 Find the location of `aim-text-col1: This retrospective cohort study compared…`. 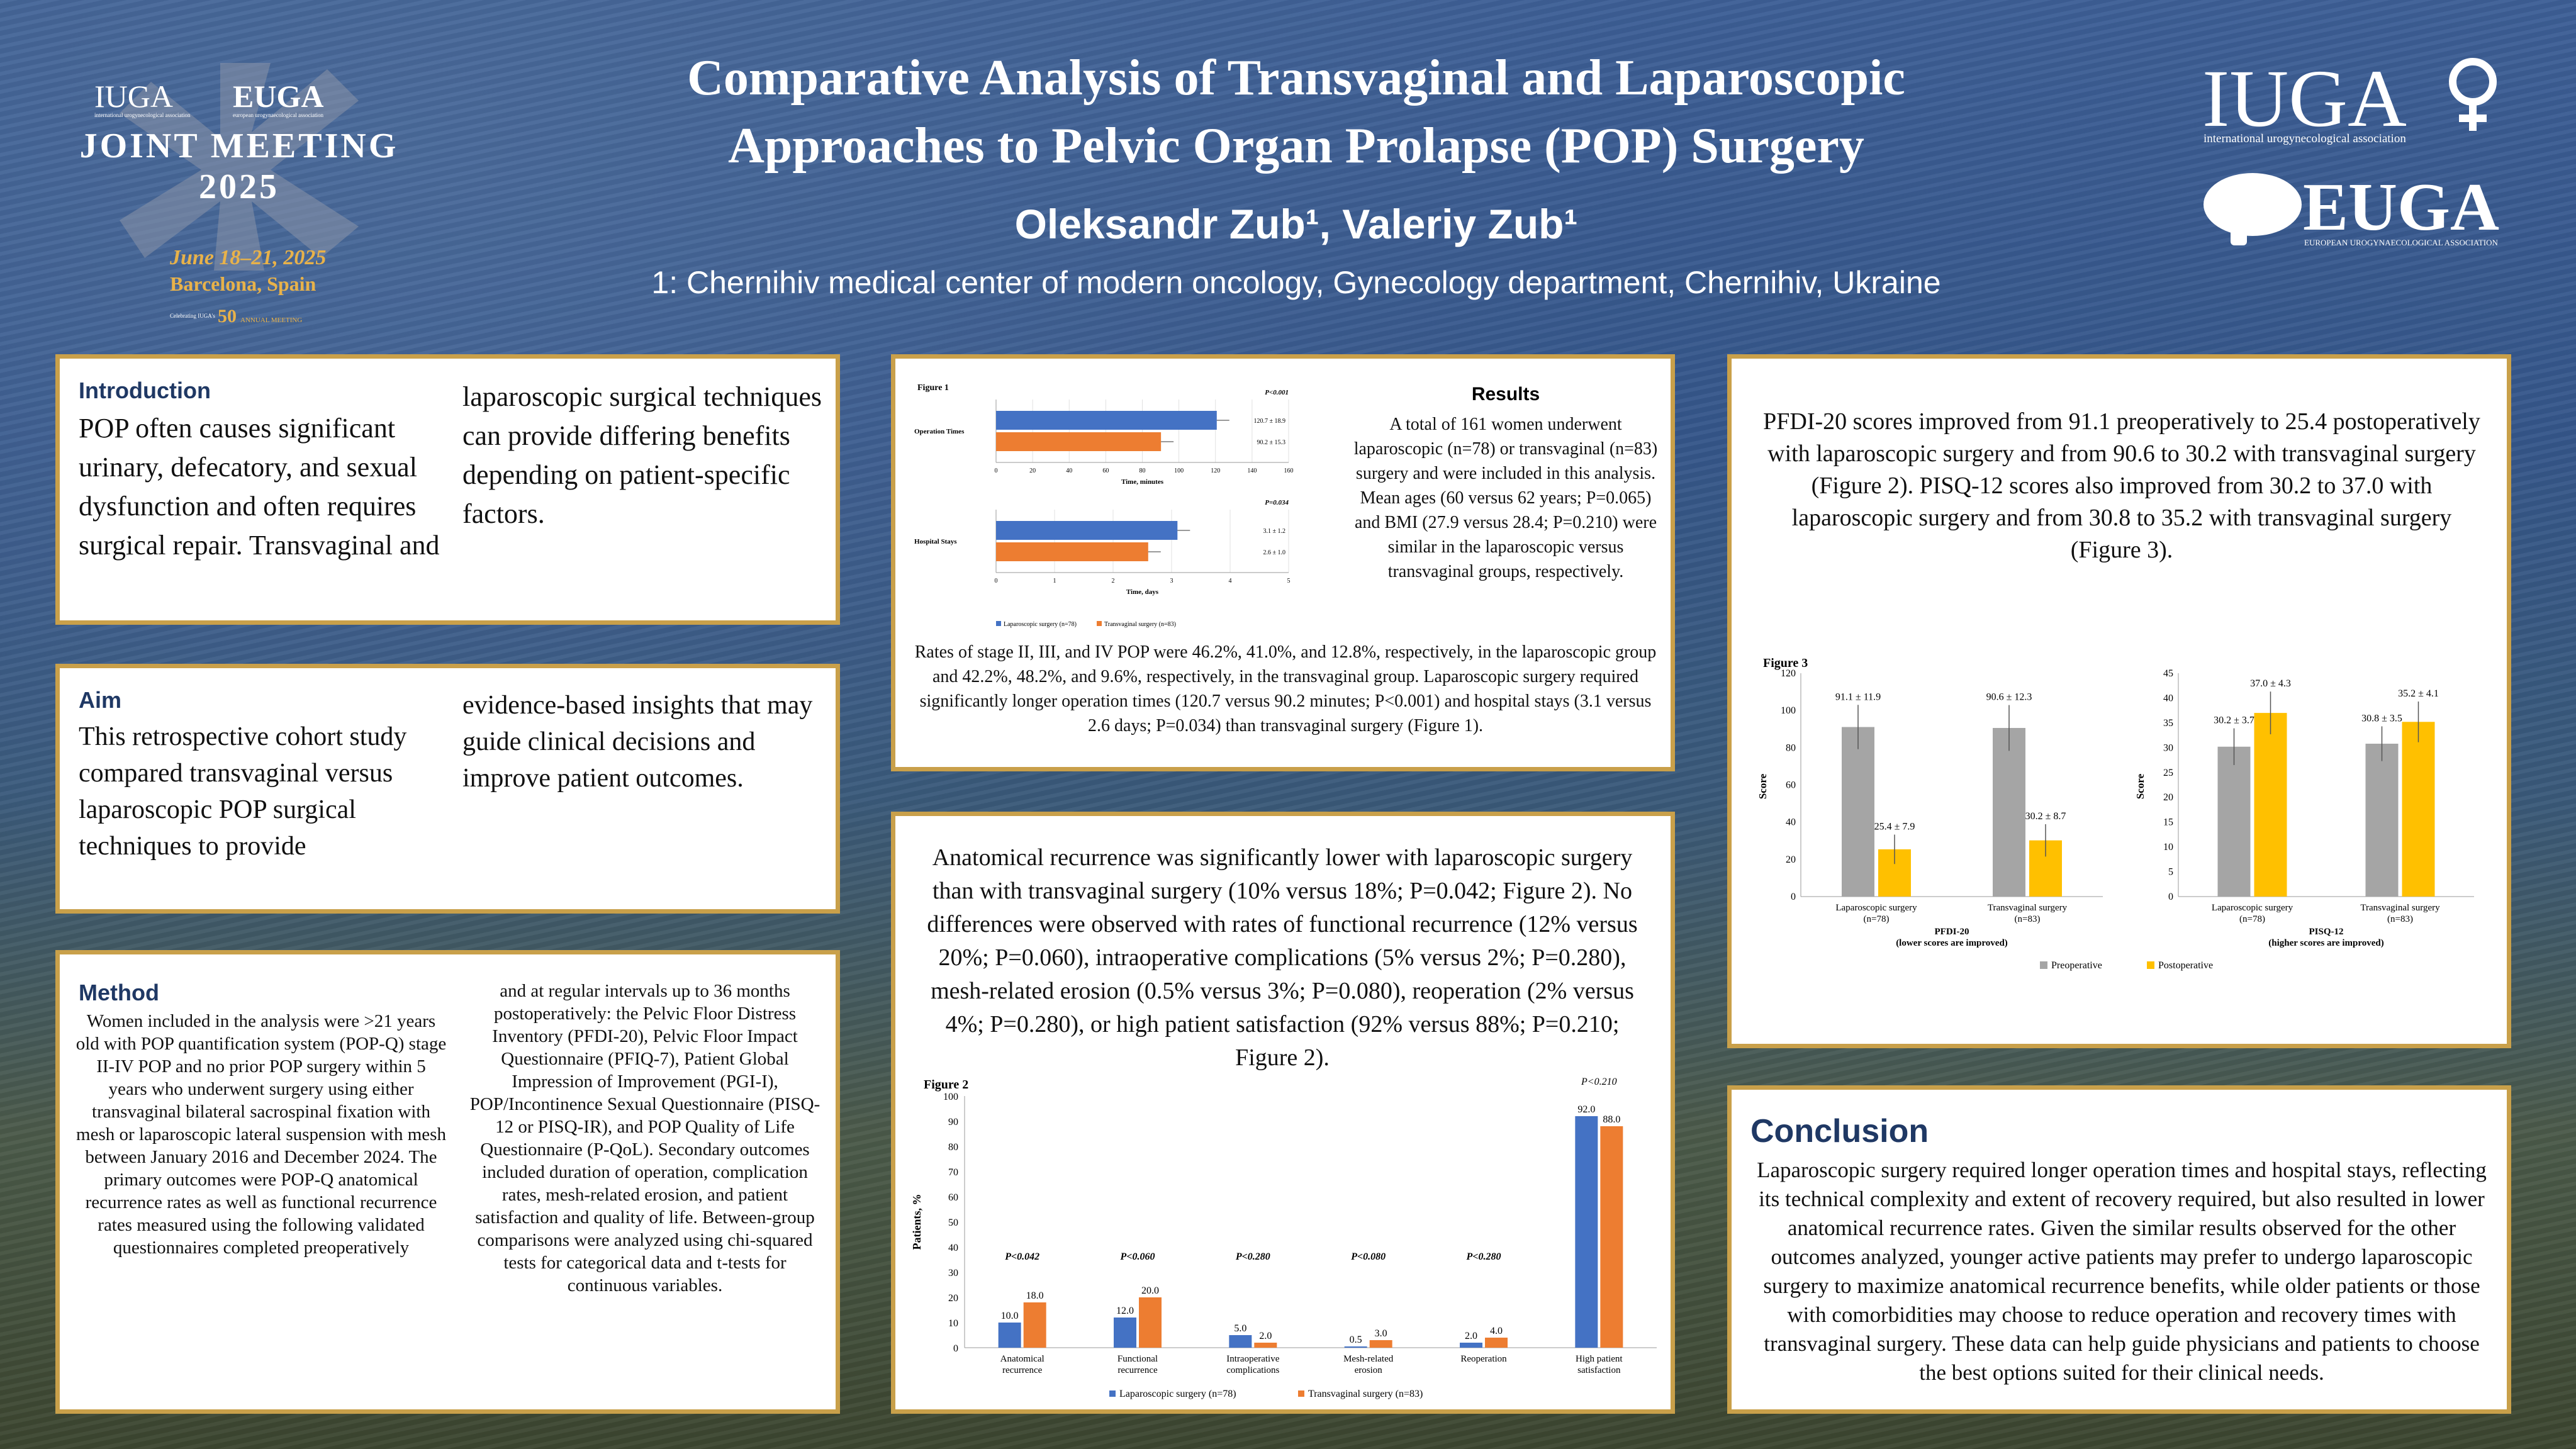

aim-text-col1: This retrospective cohort study compared… is located at coordinates (243, 791).